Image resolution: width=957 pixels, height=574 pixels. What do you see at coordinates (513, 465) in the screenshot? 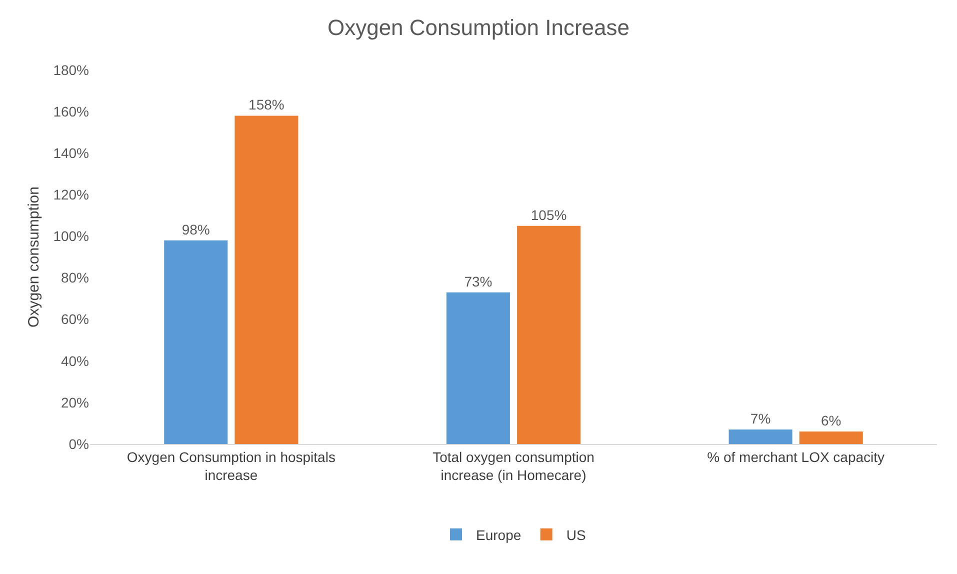
I see `x-tick-label: Total oxygen consumption increase (in Homecare)` at bounding box center [513, 465].